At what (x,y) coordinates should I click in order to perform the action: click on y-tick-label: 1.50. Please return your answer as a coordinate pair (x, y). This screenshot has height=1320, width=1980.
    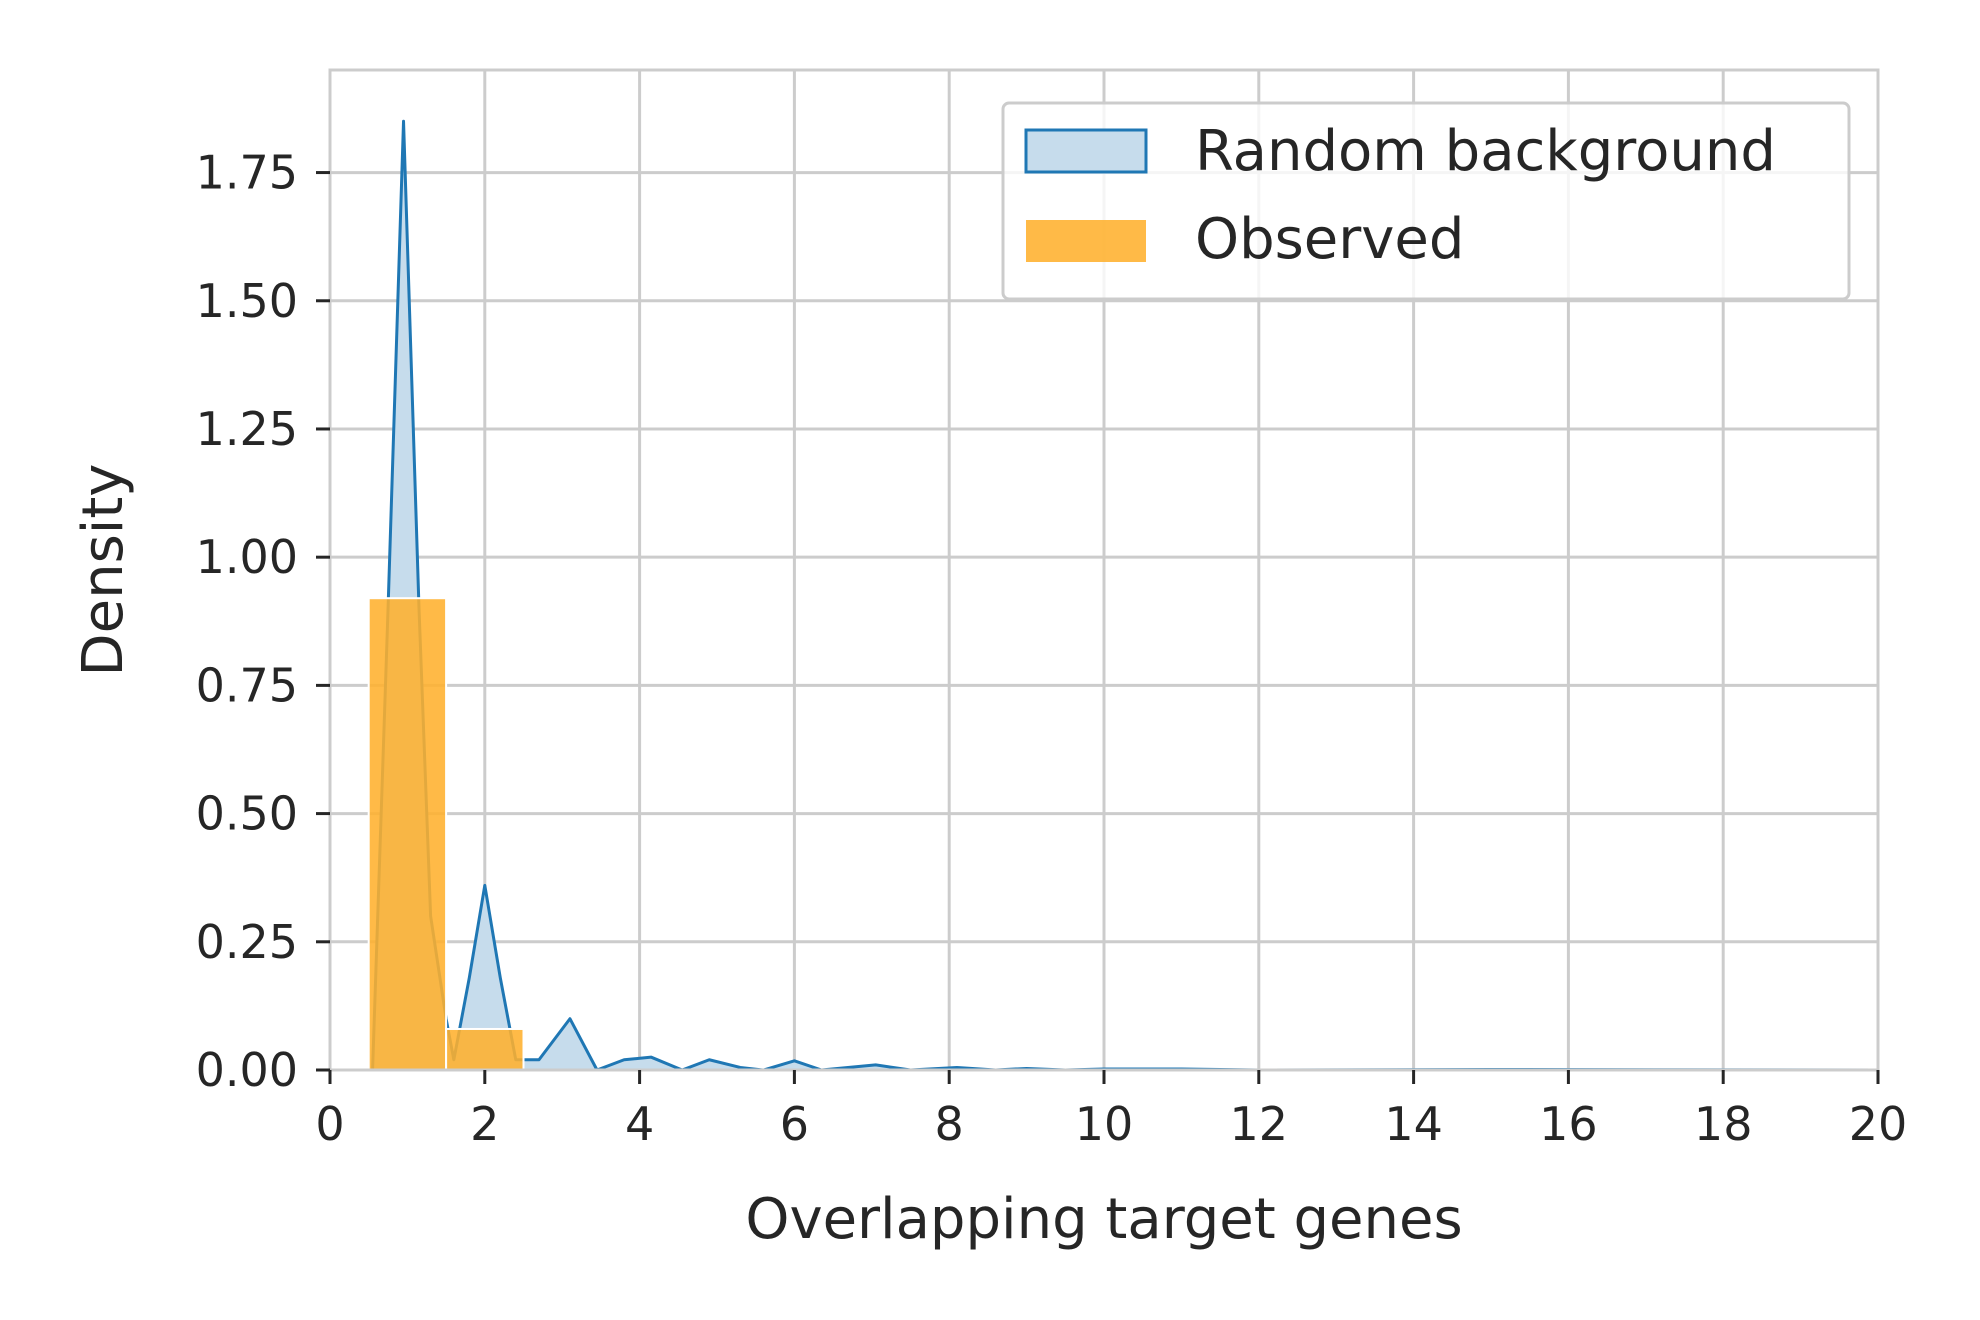
    Looking at the image, I should click on (247, 301).